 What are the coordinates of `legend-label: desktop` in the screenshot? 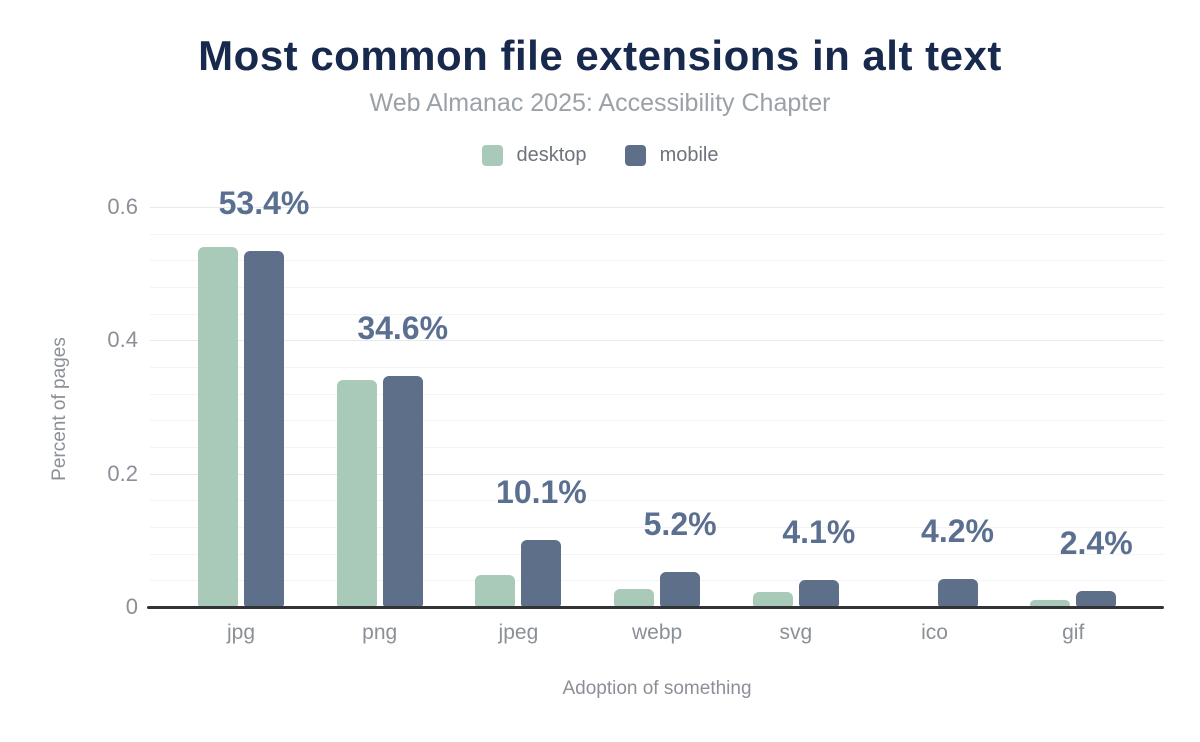 It's located at (551, 155).